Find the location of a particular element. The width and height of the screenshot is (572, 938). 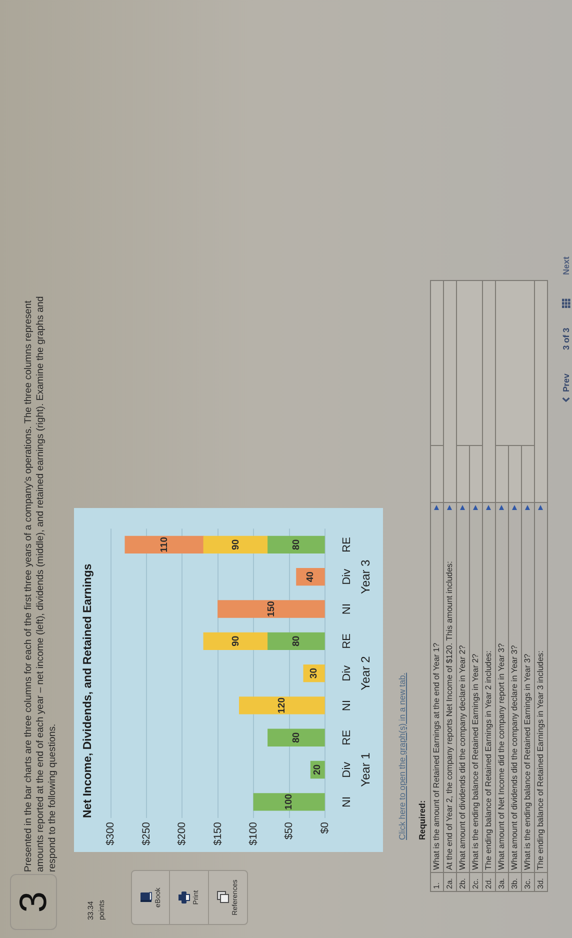

data-label: 30 is located at coordinates (314, 673).